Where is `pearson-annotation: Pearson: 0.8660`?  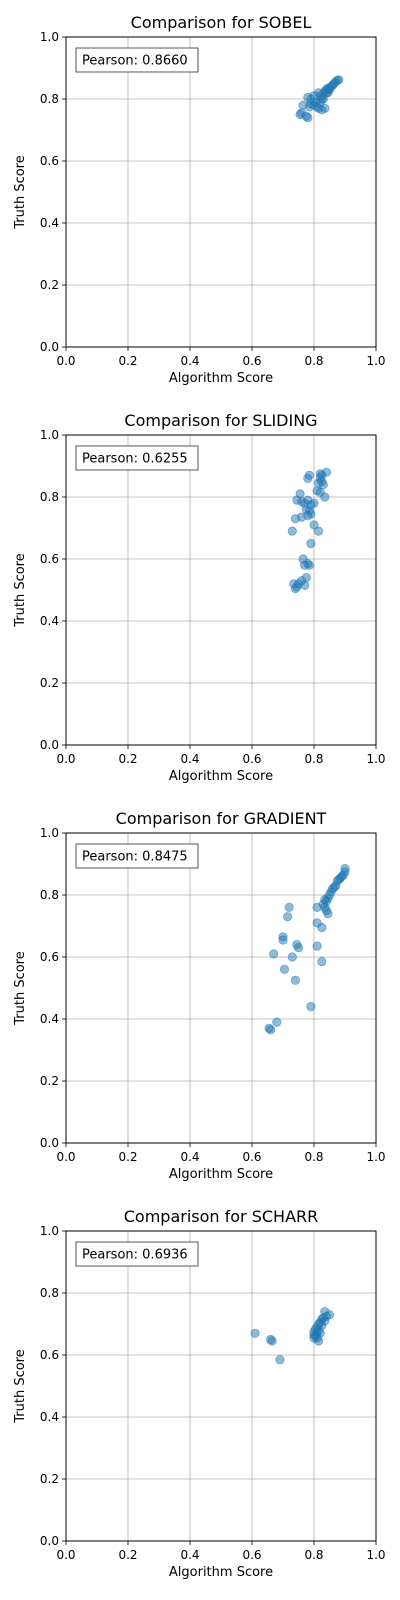
pearson-annotation: Pearson: 0.8660 is located at coordinates (137, 60).